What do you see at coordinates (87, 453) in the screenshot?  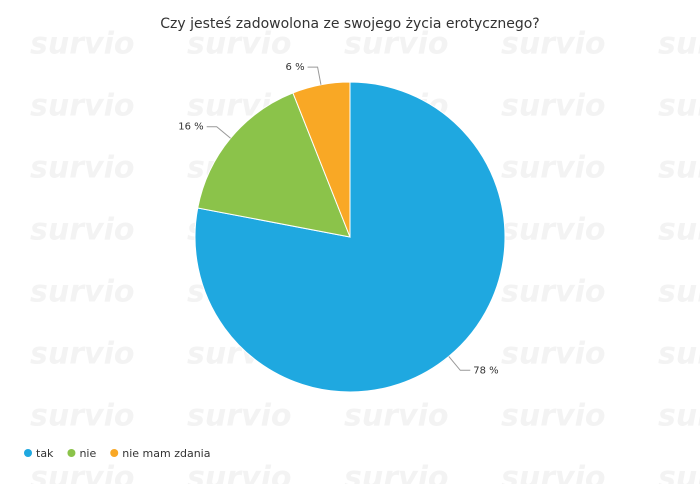 I see `legend-label: nie` at bounding box center [87, 453].